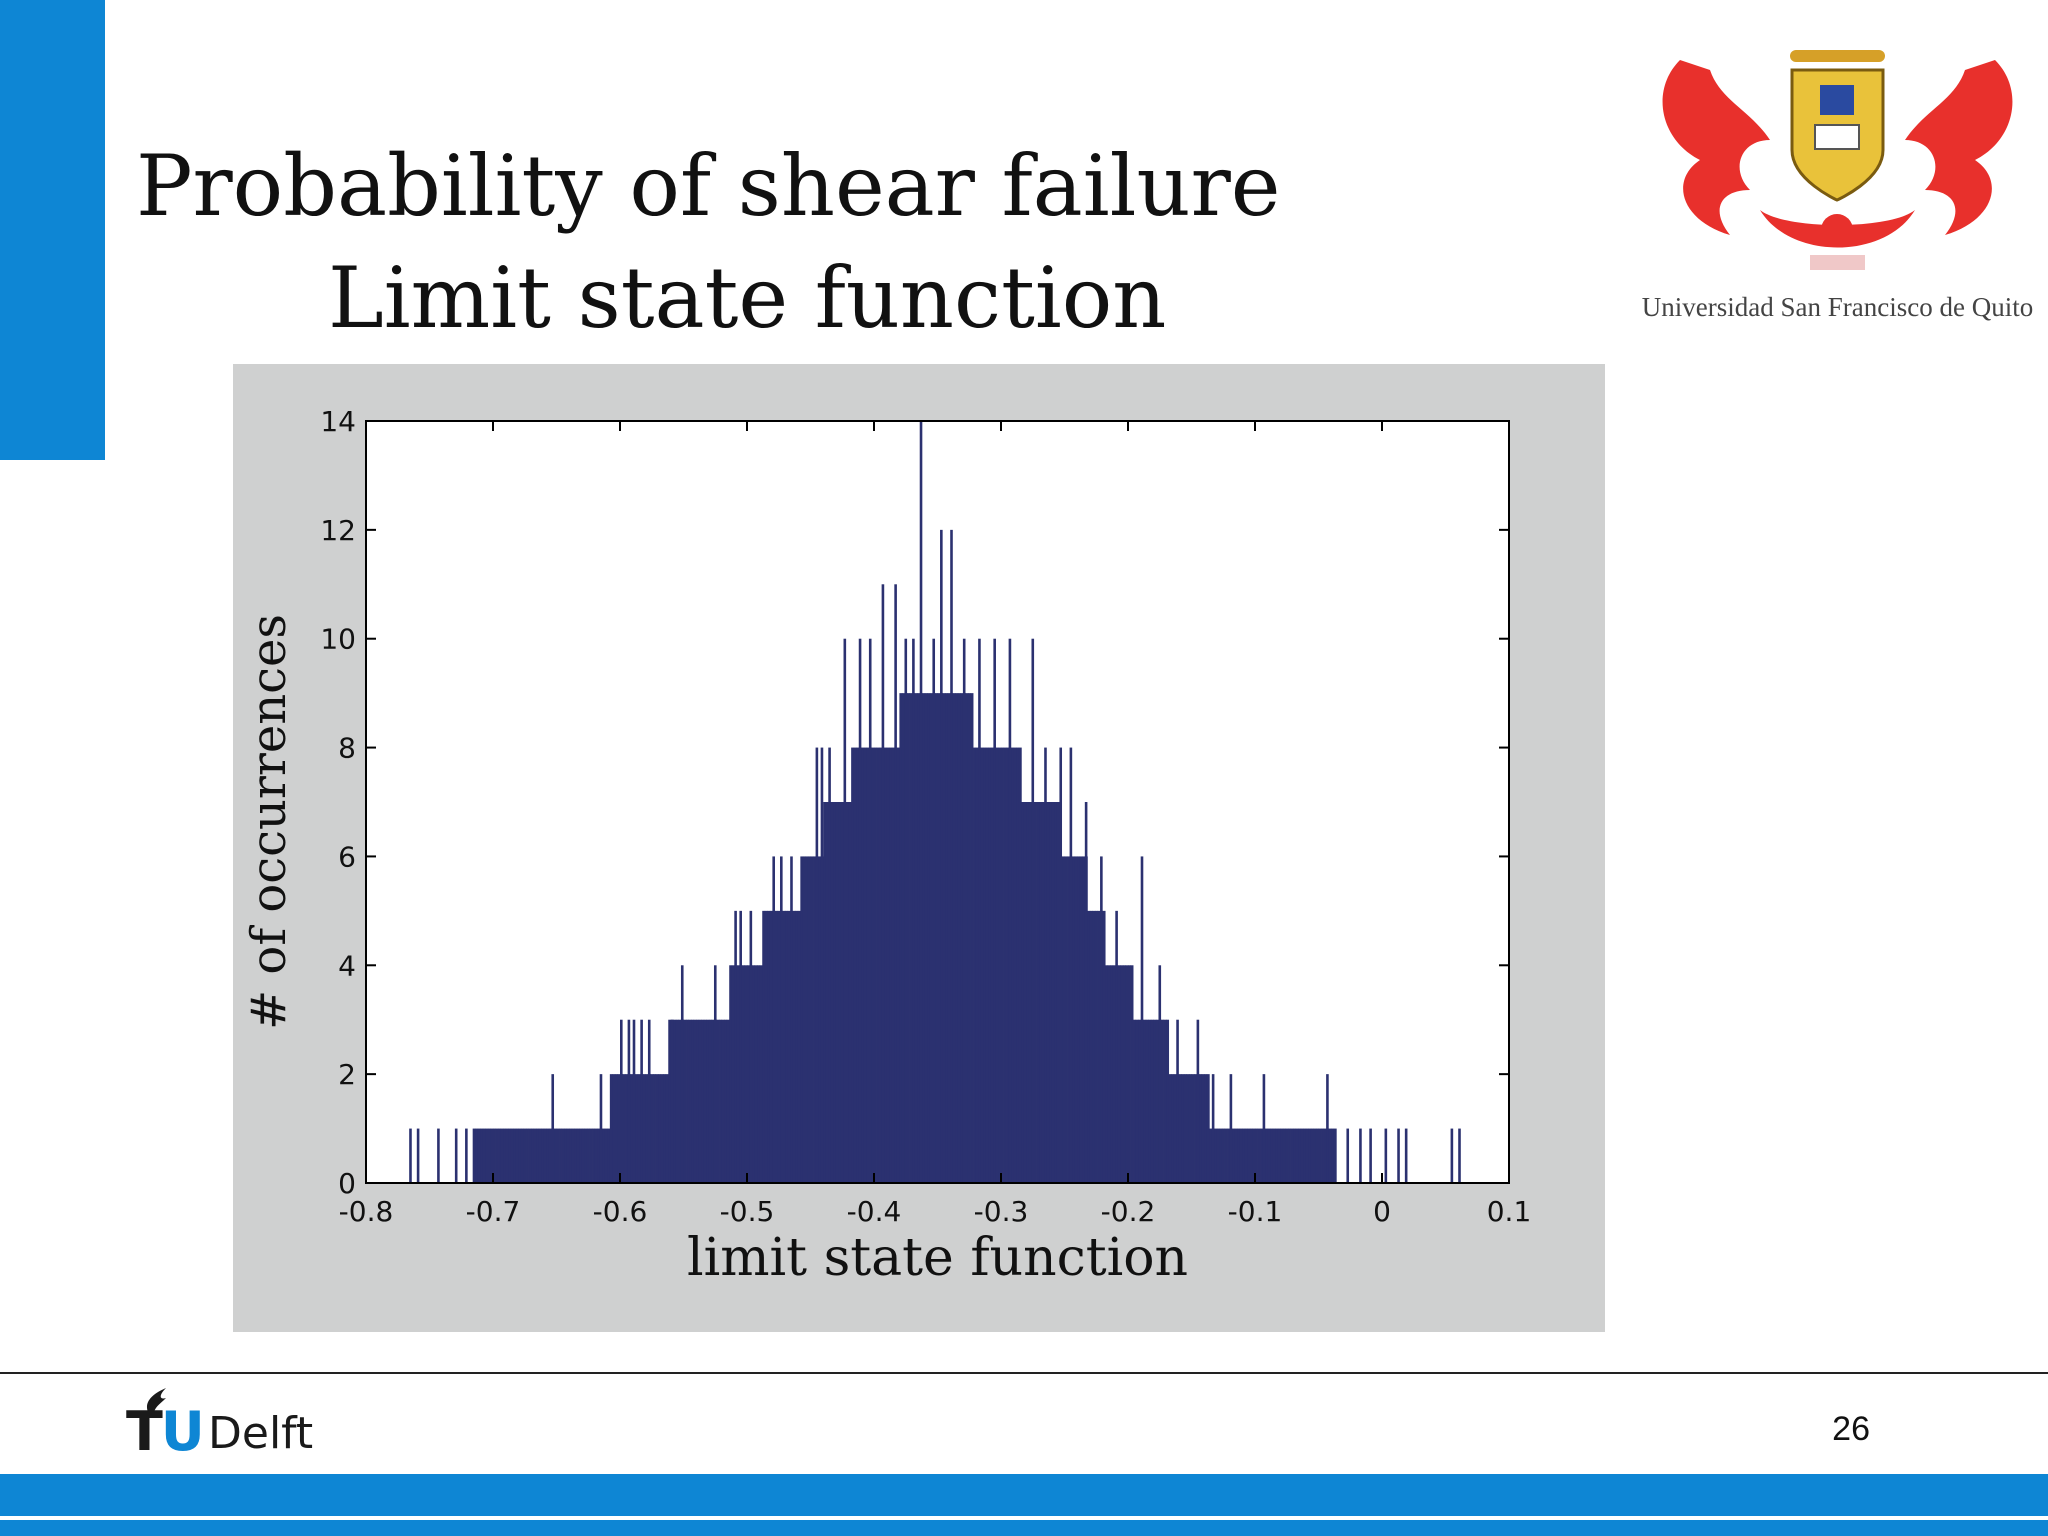 The width and height of the screenshot is (2048, 1536). Describe the element at coordinates (1382, 1211) in the screenshot. I see `x-tick-label: 0` at that location.